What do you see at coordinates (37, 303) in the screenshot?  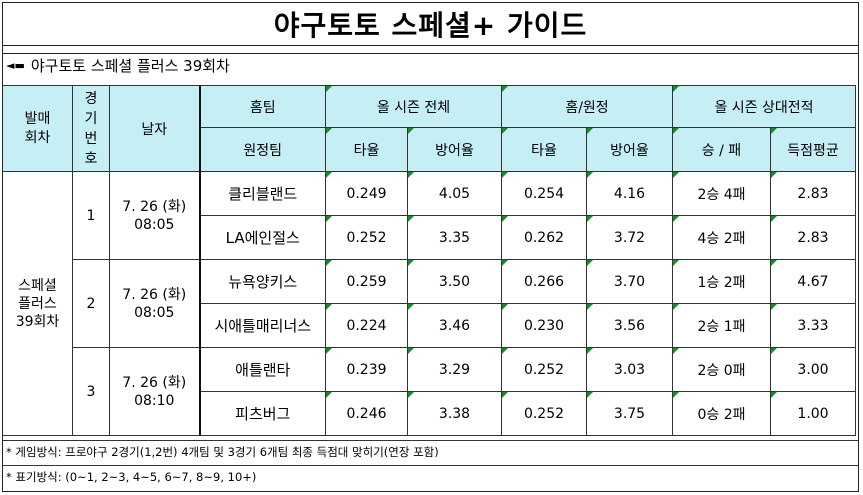 I see `issue-cell: 스페셜 플러스 39회차` at bounding box center [37, 303].